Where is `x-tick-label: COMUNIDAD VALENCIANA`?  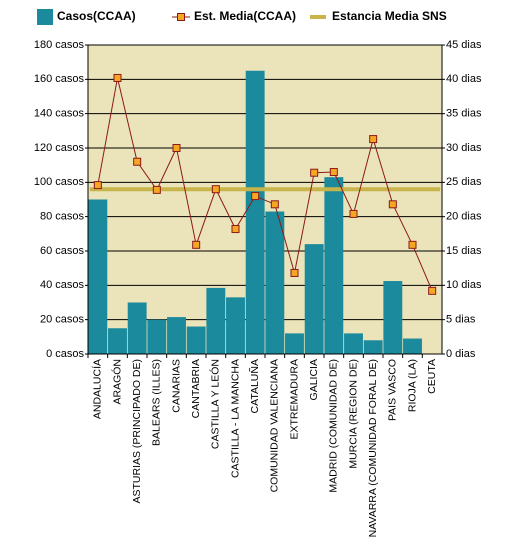 x-tick-label: COMUNIDAD VALENCIANA is located at coordinates (275, 425).